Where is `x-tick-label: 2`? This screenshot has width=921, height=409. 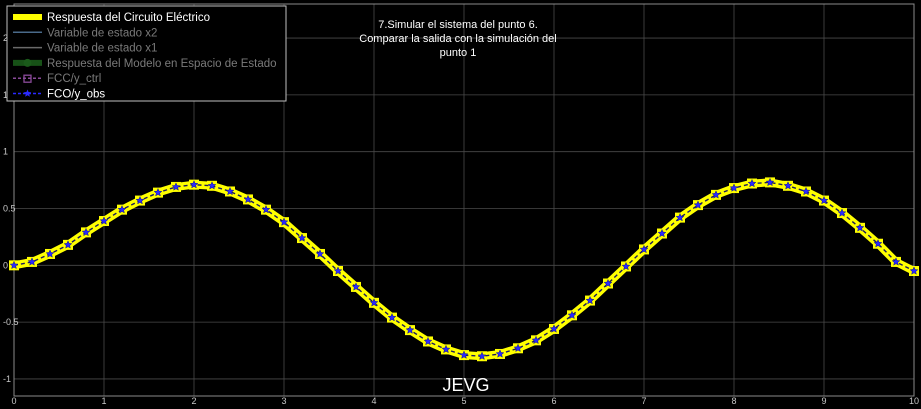
x-tick-label: 2 is located at coordinates (193, 400).